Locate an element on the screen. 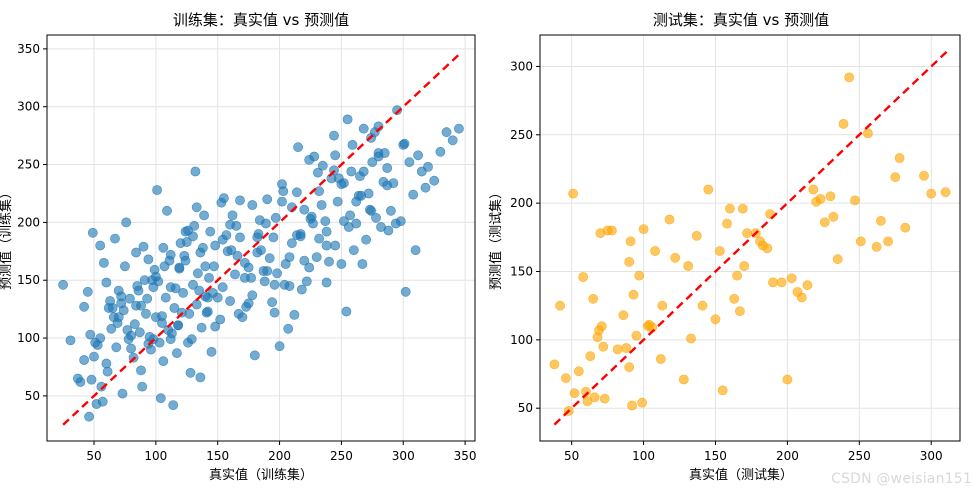 This screenshot has width=978, height=493. train-x-tick-label: 200 is located at coordinates (279, 456).